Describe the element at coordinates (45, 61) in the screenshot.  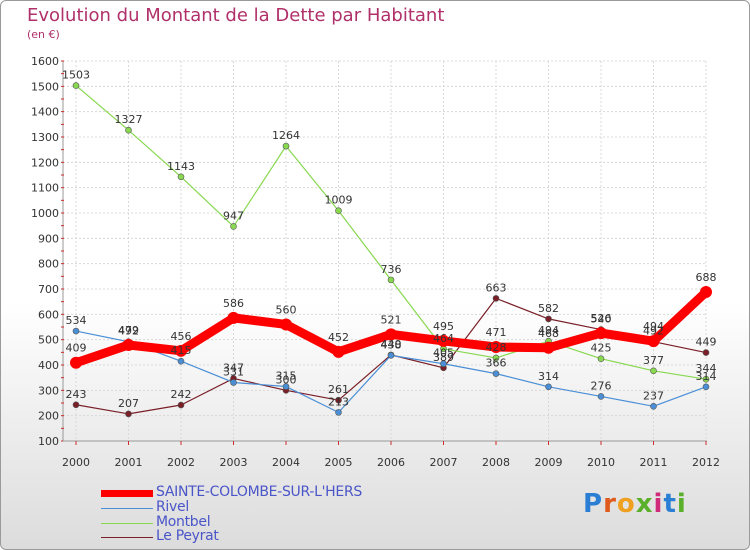
I see `y-tick-label: 1600` at that location.